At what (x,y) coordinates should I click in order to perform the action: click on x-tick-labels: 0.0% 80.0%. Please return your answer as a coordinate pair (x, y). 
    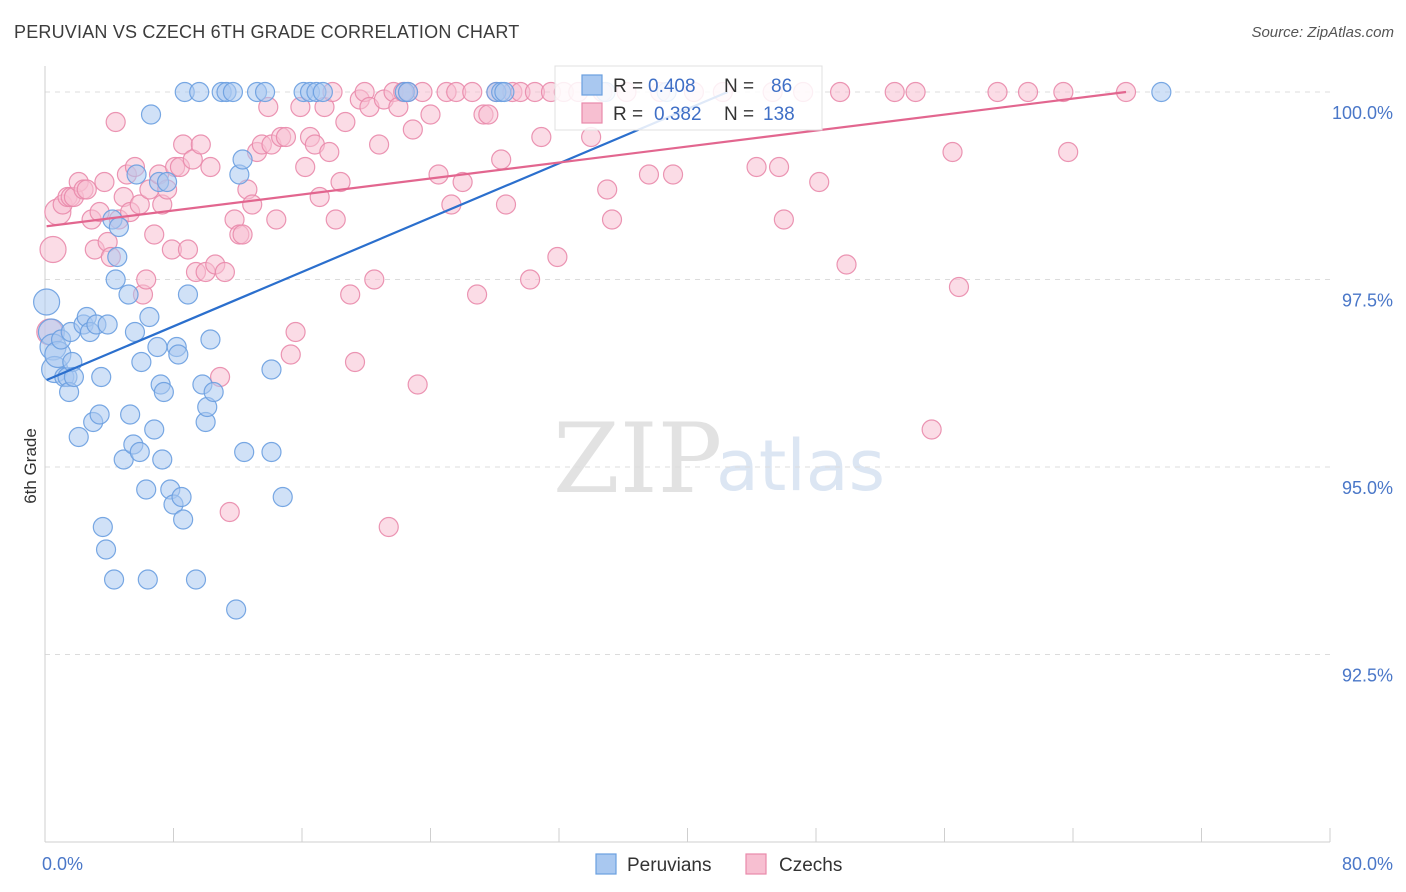
    Looking at the image, I should click on (717, 864).